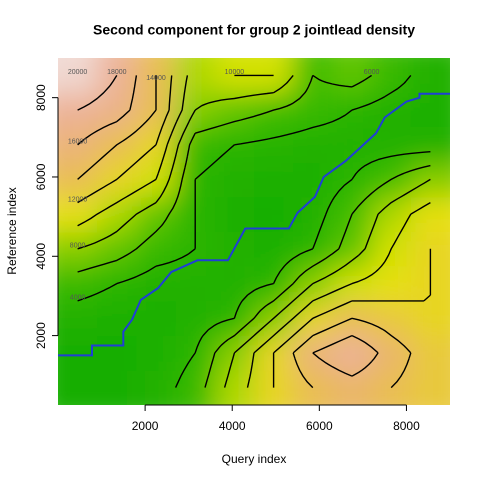  What do you see at coordinates (406, 426) in the screenshot?
I see `x-tick-label: 8000` at bounding box center [406, 426].